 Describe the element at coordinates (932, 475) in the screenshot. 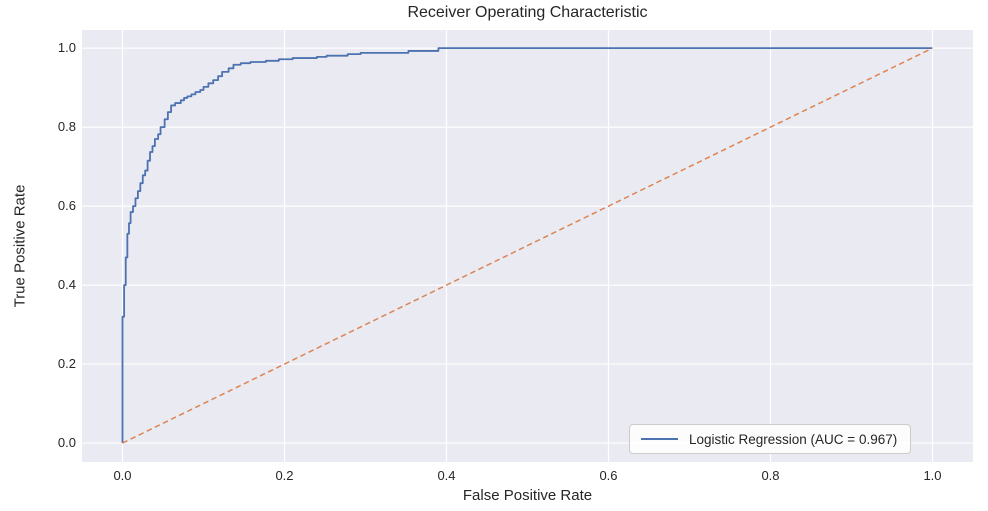

I see `x-tick-label: 1.0` at that location.